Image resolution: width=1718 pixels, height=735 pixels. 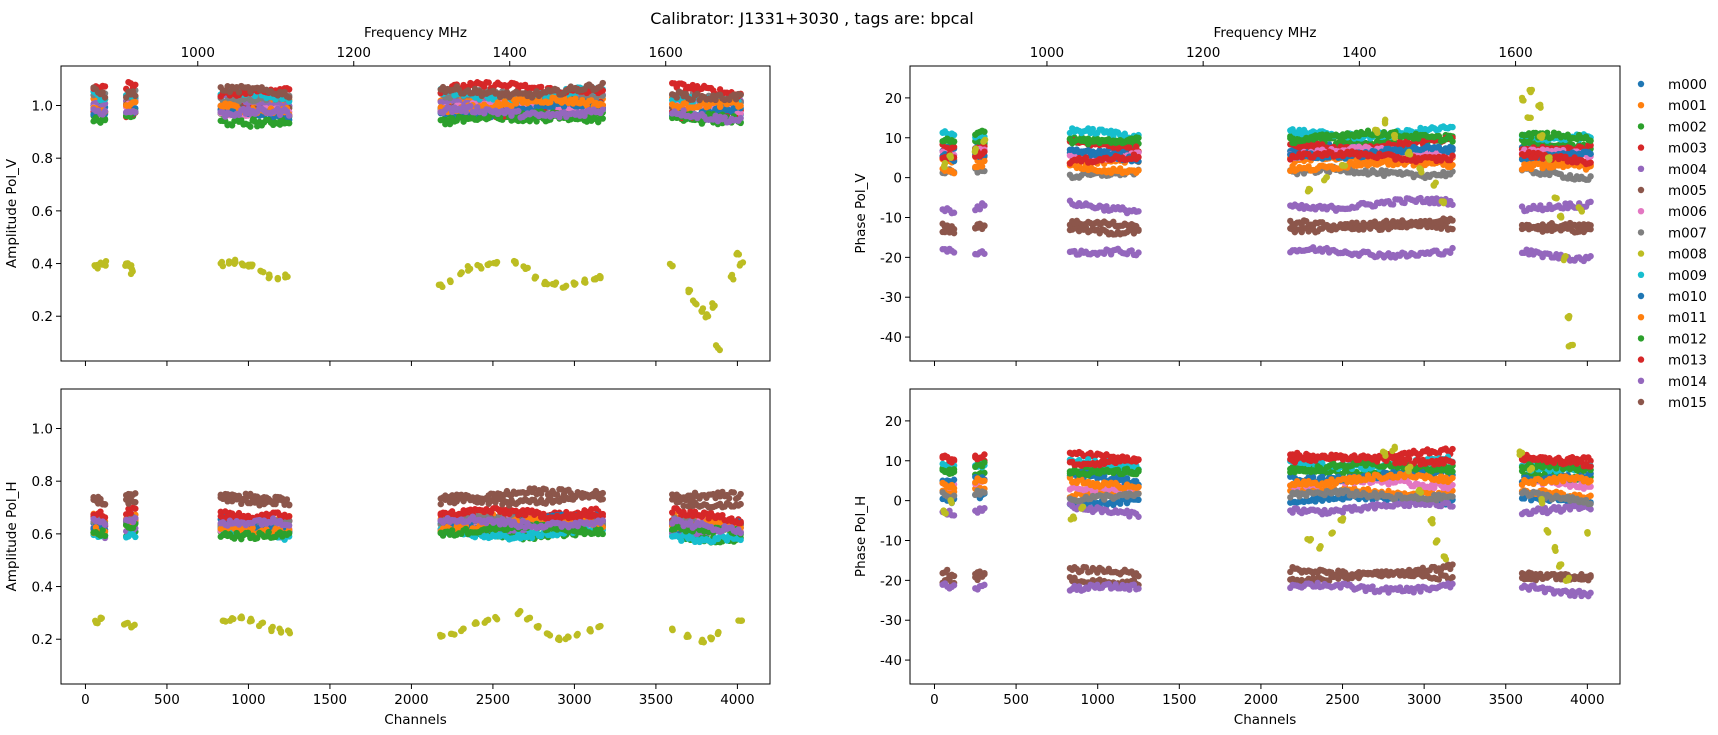 What do you see at coordinates (891, 258) in the screenshot?
I see `y-tick-label: -20` at bounding box center [891, 258].